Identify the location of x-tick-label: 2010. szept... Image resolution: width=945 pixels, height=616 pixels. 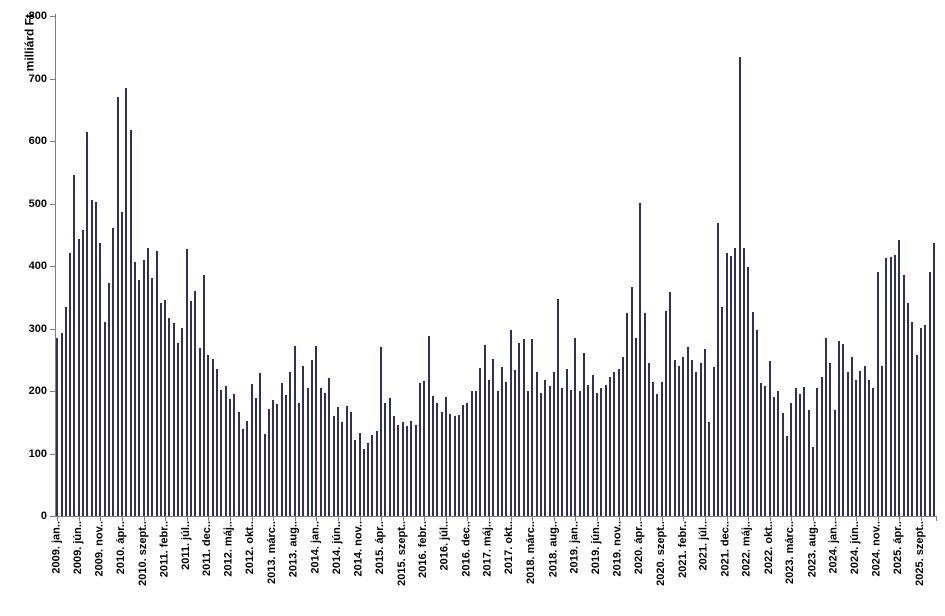
(142, 553).